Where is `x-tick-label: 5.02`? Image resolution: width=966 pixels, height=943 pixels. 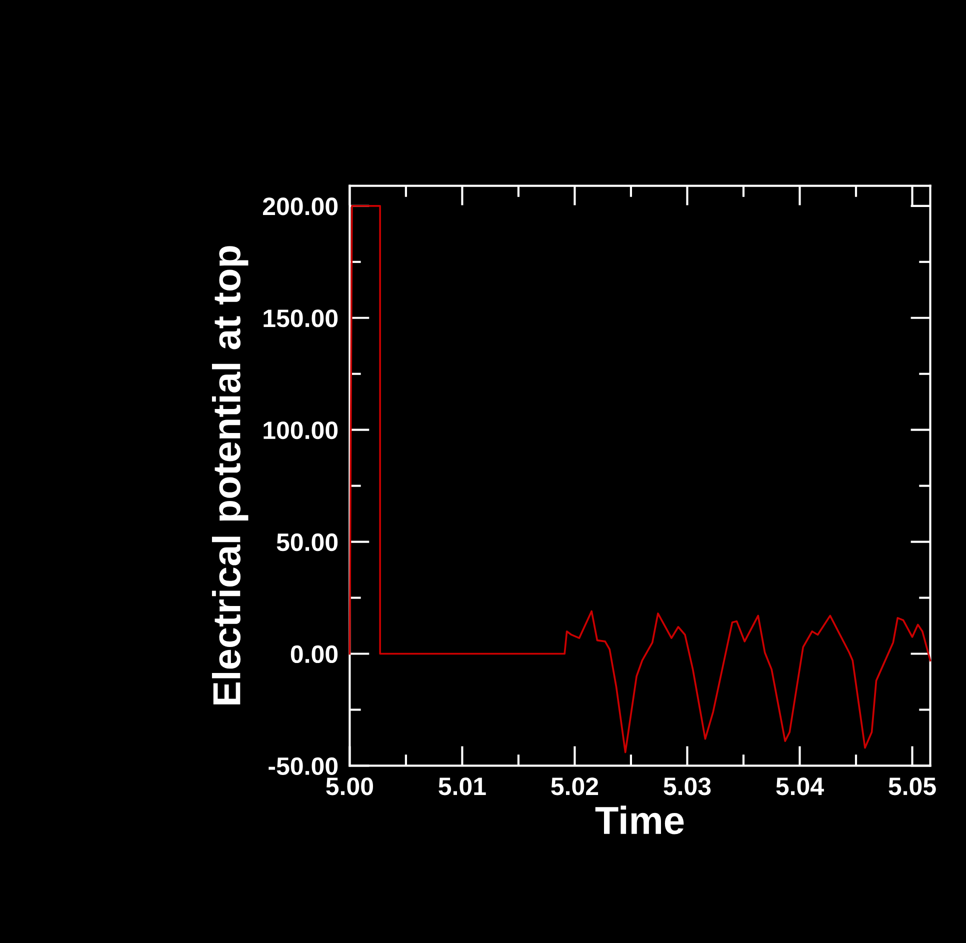 x-tick-label: 5.02 is located at coordinates (574, 786).